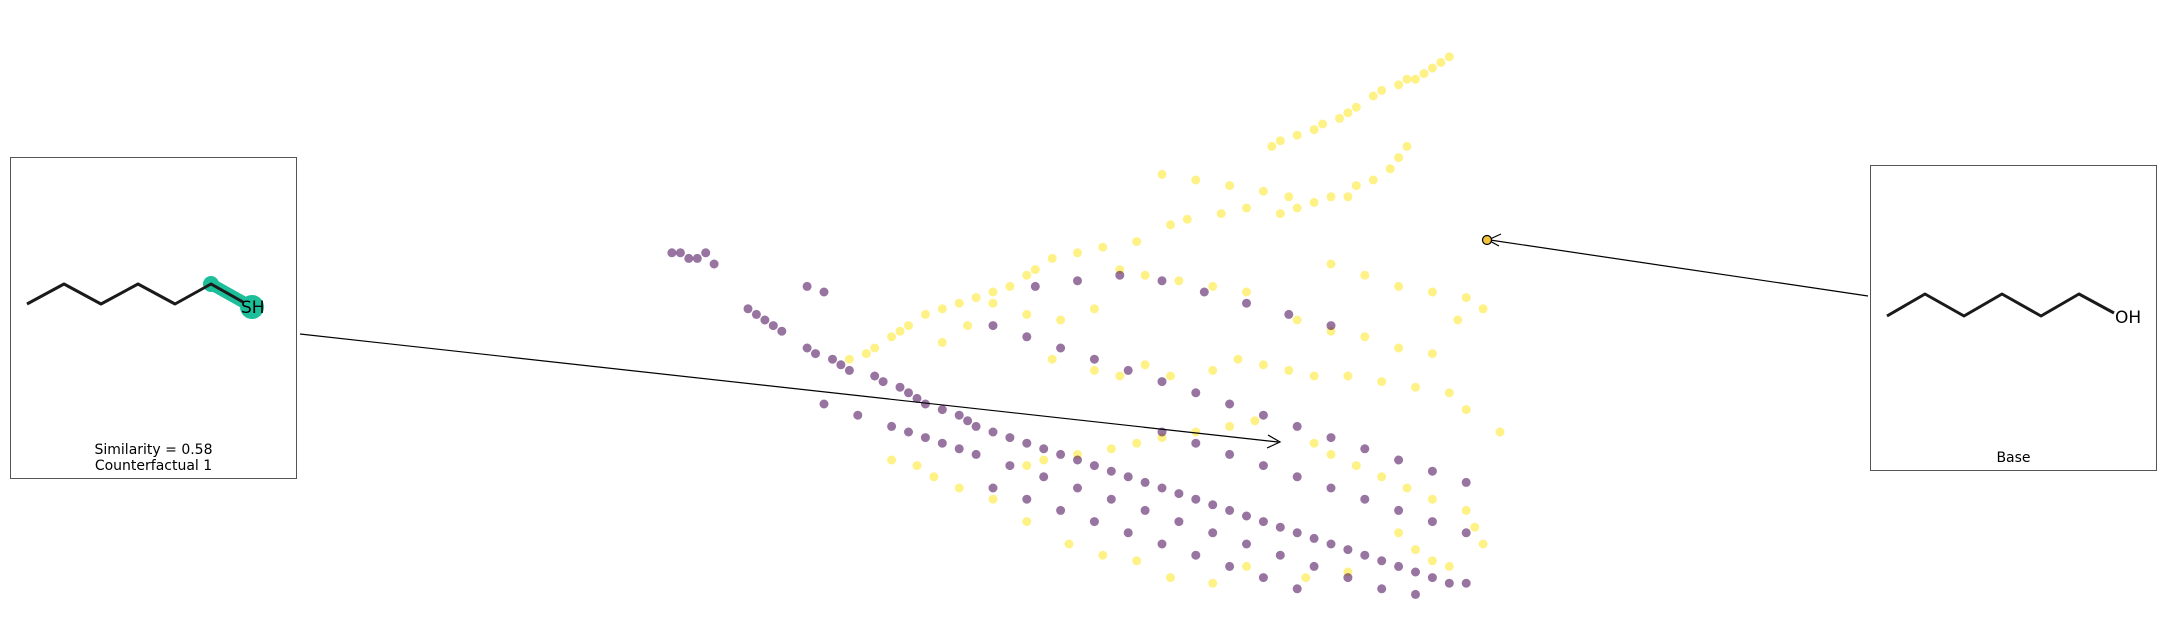  Describe the element at coordinates (2128, 318) in the screenshot. I see `oh-label: OH` at that location.